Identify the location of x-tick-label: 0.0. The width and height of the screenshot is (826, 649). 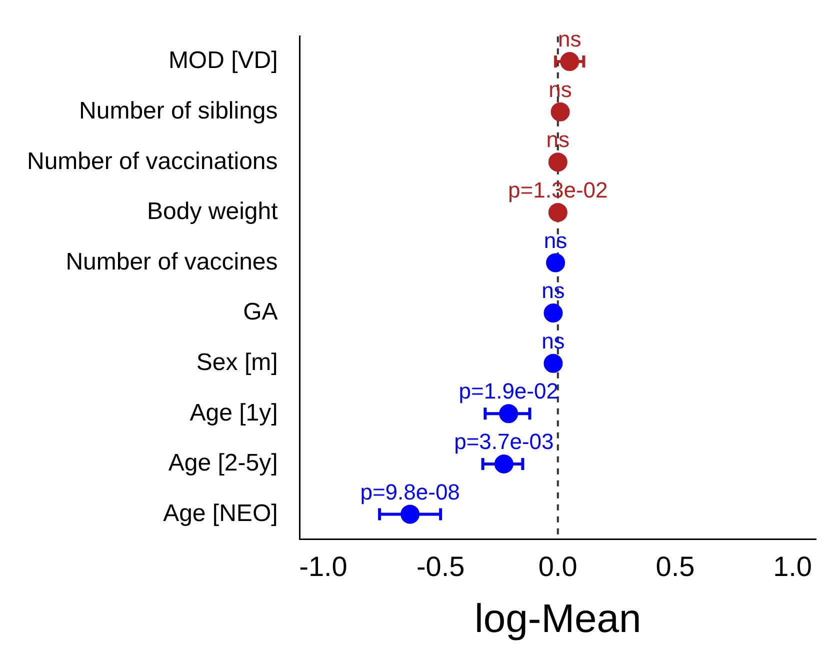
(558, 566).